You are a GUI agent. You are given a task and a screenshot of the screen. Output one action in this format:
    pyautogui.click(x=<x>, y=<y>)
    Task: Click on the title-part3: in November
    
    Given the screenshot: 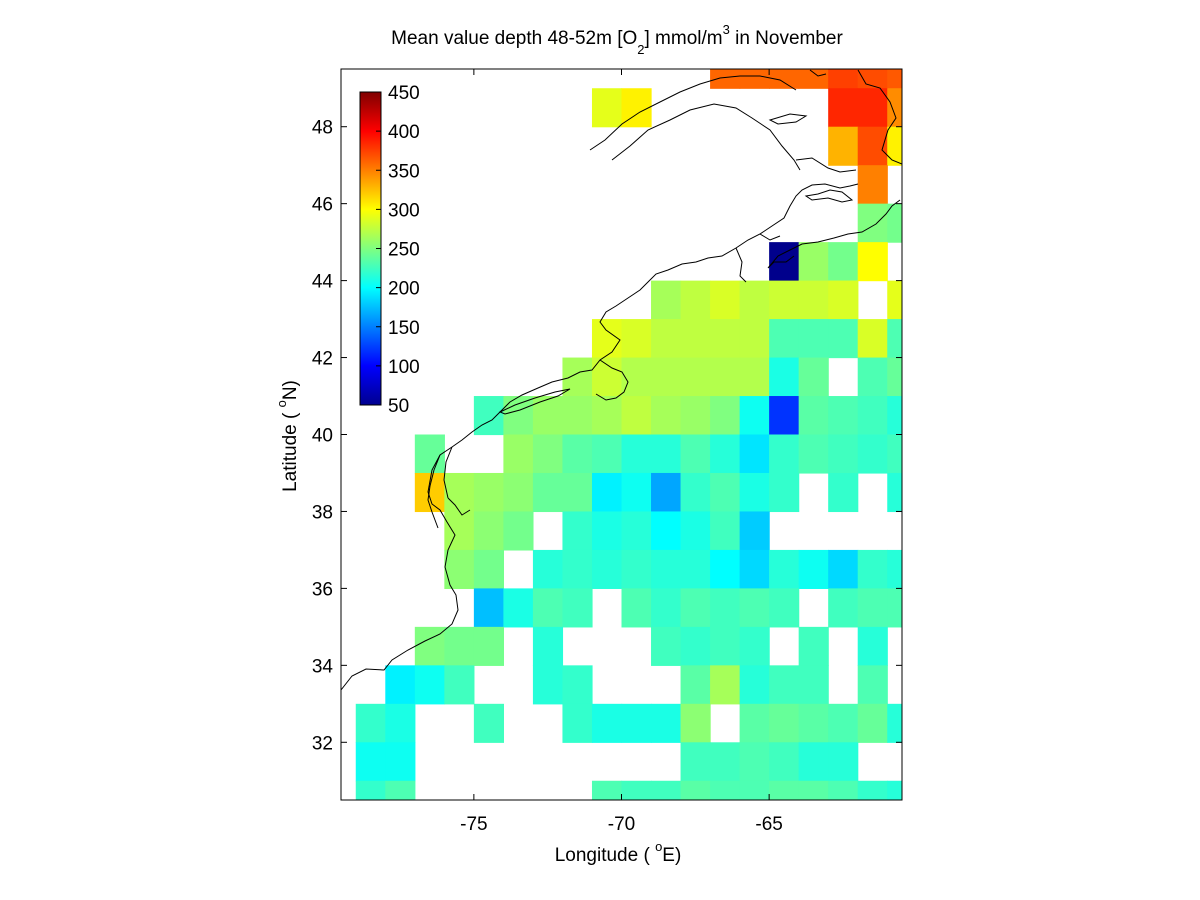 What is the action you would take?
    pyautogui.click(x=787, y=38)
    